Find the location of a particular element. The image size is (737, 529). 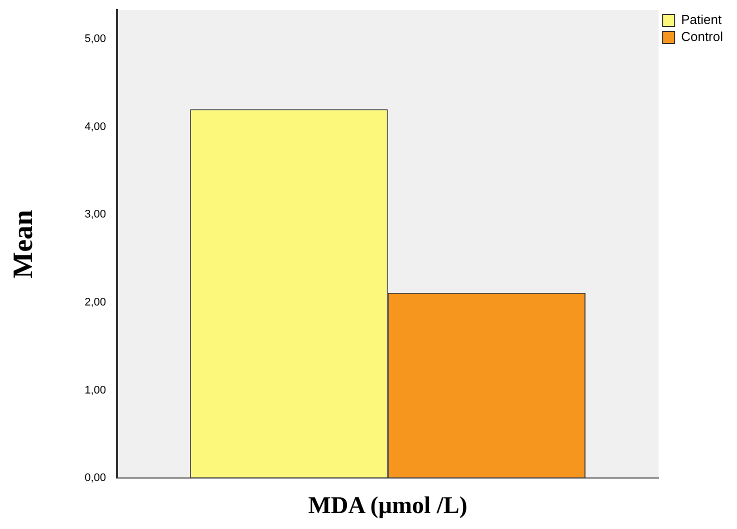

y-axis-title: Mean is located at coordinates (24, 243).